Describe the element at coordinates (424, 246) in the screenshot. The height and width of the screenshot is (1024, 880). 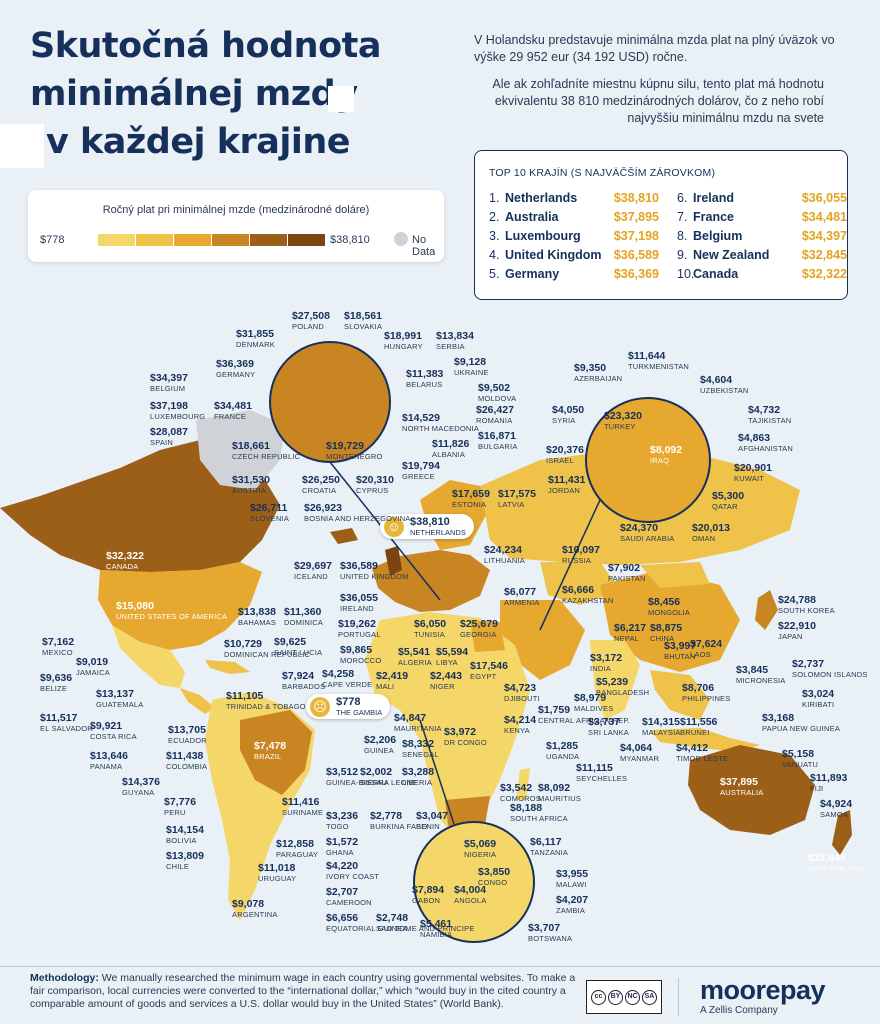
I see `legend-no-data: No Data` at that location.